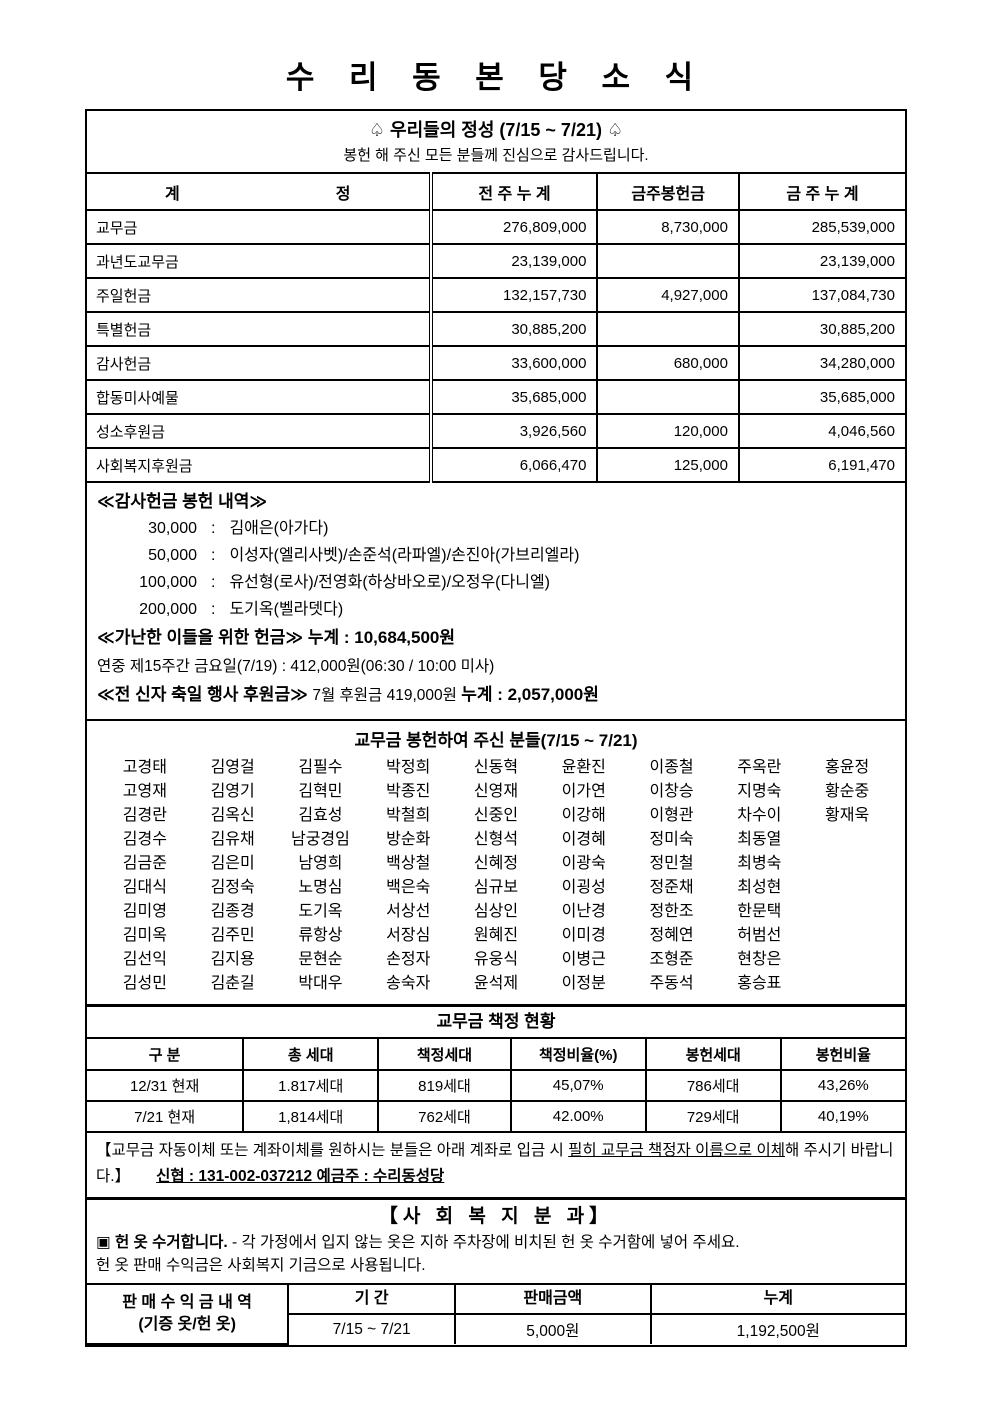 The image size is (992, 1403). I want to click on table-row: 과년도교무금 23,139,000 23,139,000, so click(496, 261).